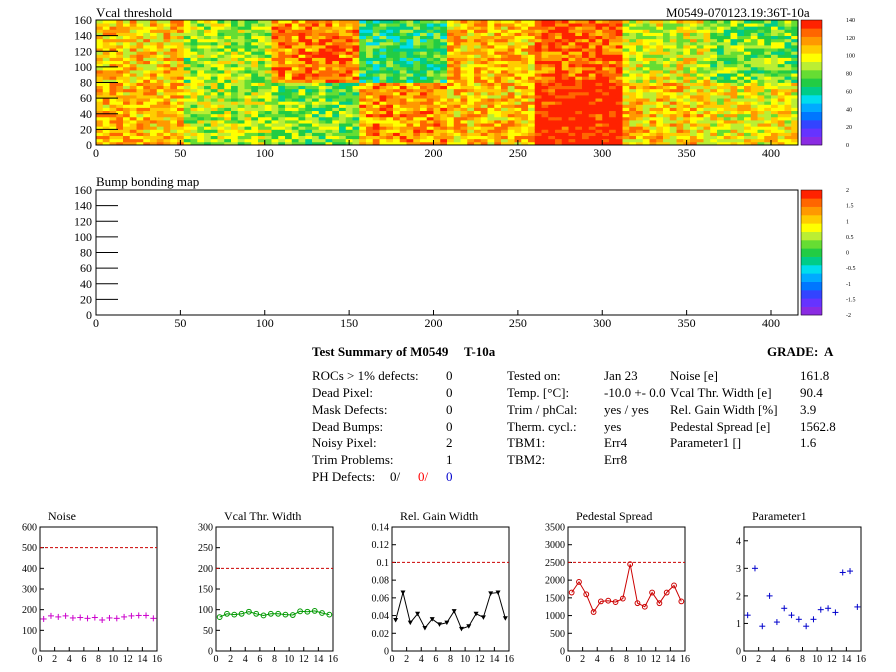  What do you see at coordinates (674, 585) in the screenshot?
I see `data-point` at bounding box center [674, 585].